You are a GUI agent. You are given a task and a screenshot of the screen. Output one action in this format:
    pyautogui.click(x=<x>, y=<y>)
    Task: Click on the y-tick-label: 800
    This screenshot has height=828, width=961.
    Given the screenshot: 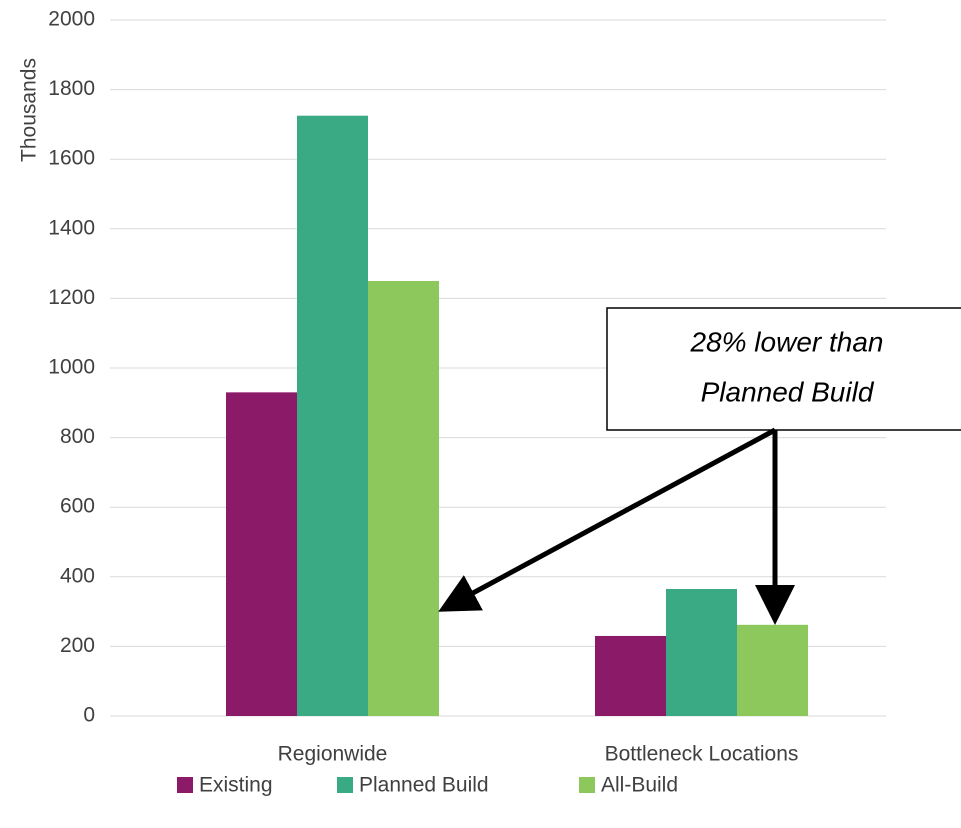 What is the action you would take?
    pyautogui.click(x=77, y=436)
    